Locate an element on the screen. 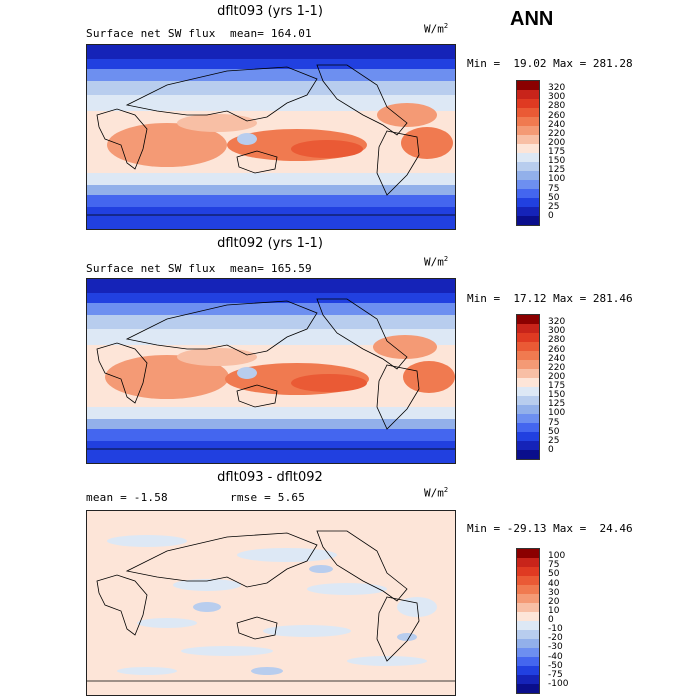 The image size is (700, 700). panel2-units: W/m2 is located at coordinates (436, 262).